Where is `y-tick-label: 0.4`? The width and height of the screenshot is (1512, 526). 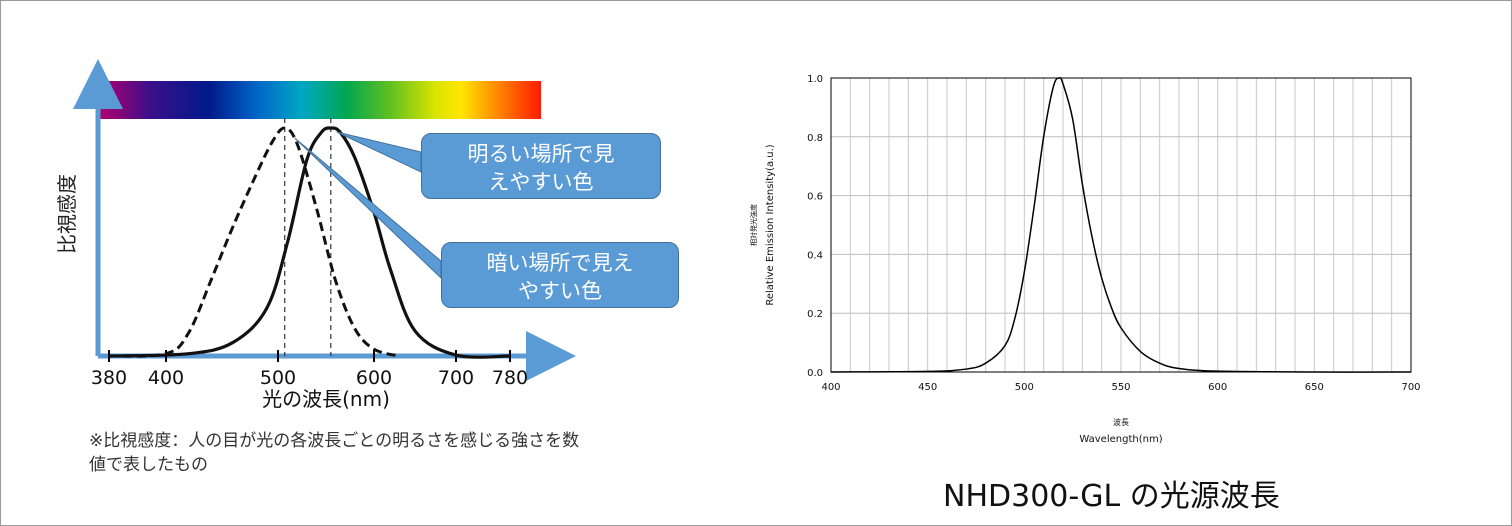
y-tick-label: 0.4 is located at coordinates (815, 255).